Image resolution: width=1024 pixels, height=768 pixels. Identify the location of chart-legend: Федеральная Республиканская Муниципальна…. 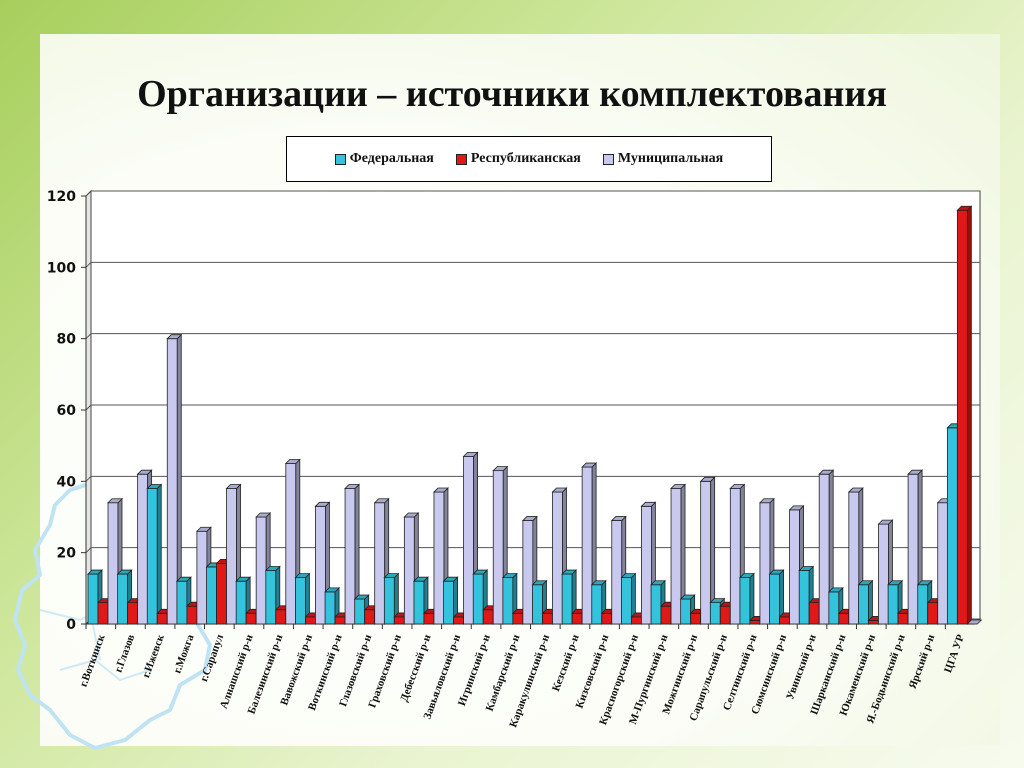
(529, 159).